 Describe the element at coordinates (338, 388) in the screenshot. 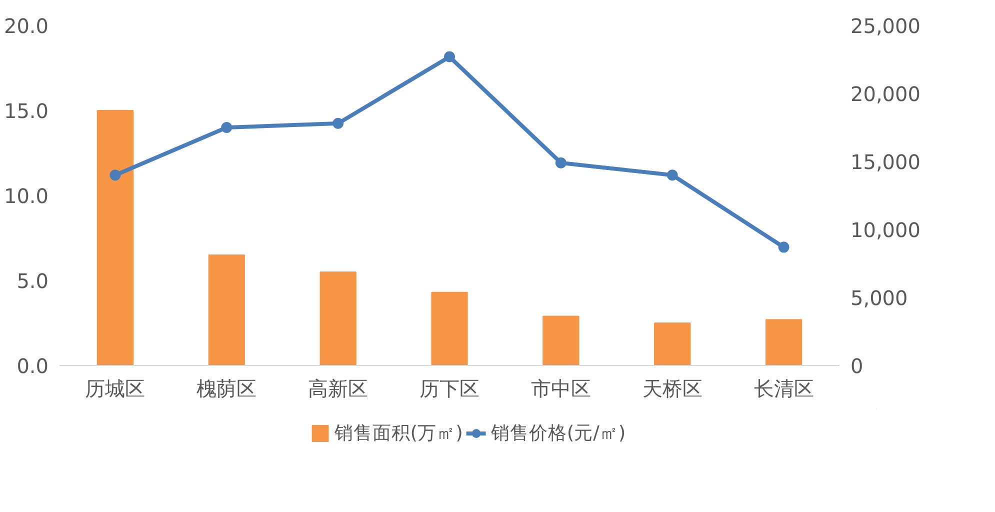

I see `x-tick-label: 高新区` at that location.